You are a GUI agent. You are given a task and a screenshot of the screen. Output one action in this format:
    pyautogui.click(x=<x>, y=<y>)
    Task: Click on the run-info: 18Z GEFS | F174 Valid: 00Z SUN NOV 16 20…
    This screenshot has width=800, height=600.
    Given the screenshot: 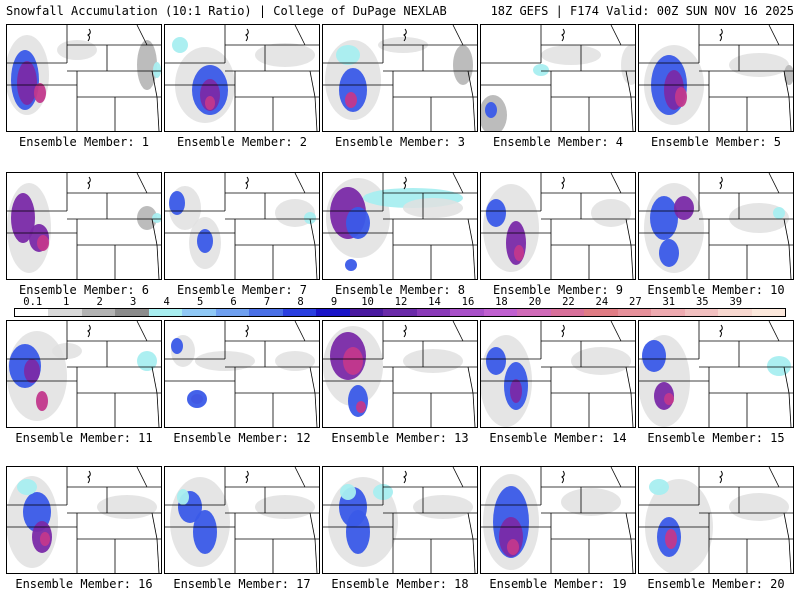 What is the action you would take?
    pyautogui.click(x=642, y=11)
    